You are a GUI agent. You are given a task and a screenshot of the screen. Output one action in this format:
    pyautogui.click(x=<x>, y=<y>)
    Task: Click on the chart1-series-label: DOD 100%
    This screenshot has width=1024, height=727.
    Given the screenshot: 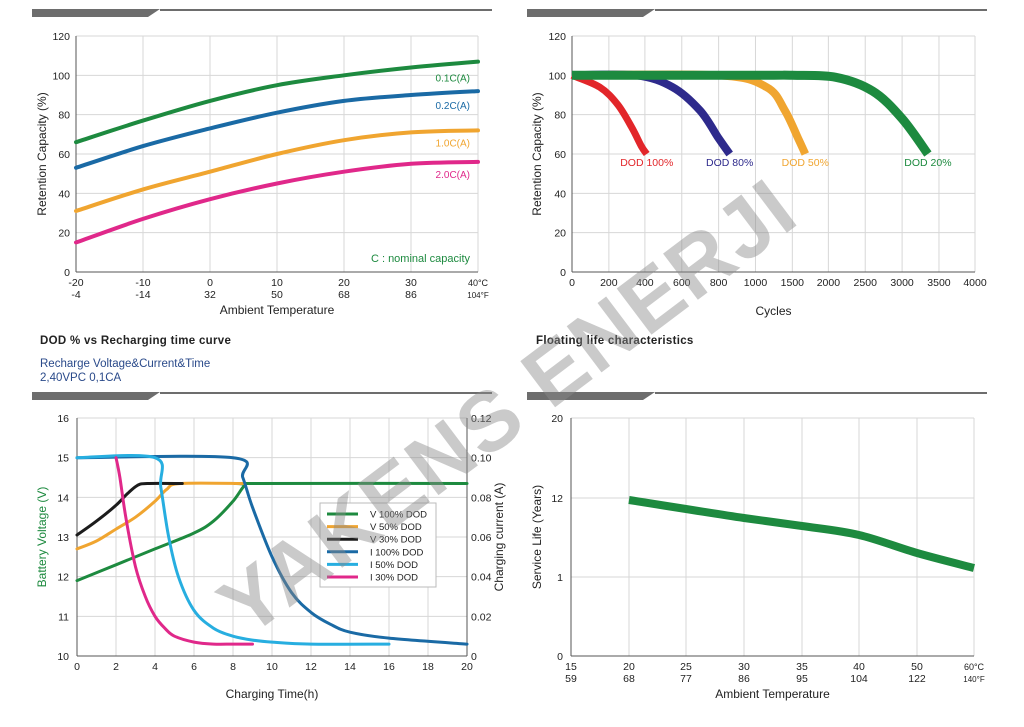 What is the action you would take?
    pyautogui.click(x=646, y=163)
    